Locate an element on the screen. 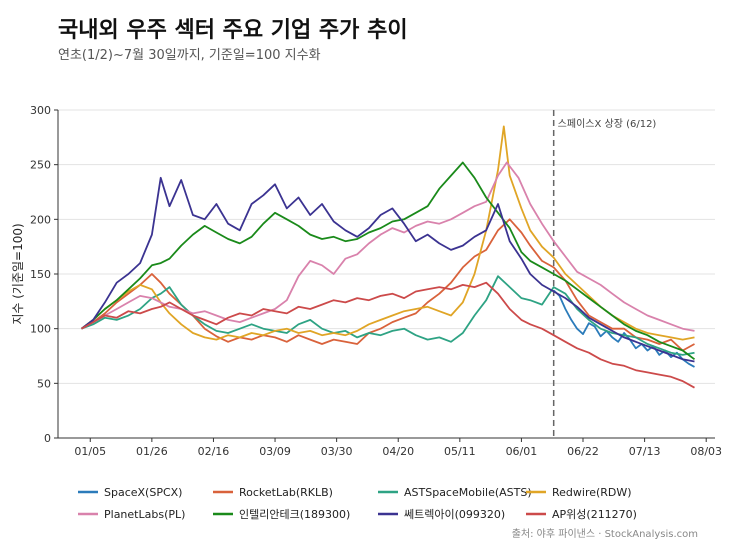 The width and height of the screenshot is (730, 548). x-tick-label: 06/22 is located at coordinates (583, 451).